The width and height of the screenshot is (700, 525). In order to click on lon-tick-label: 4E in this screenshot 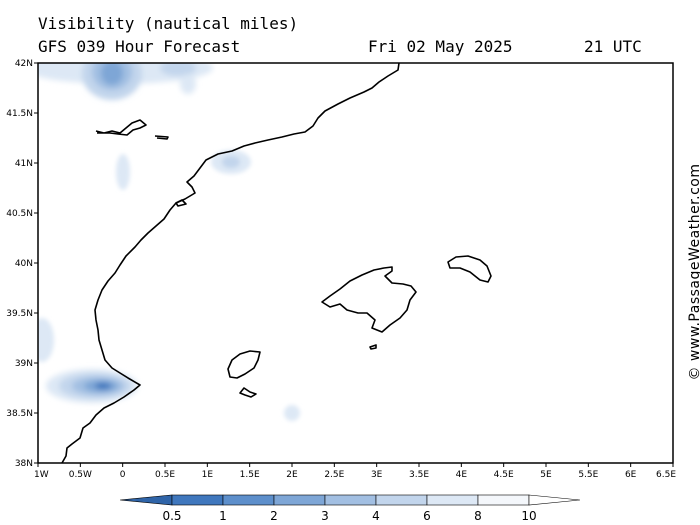, I will do `click(462, 475)`.